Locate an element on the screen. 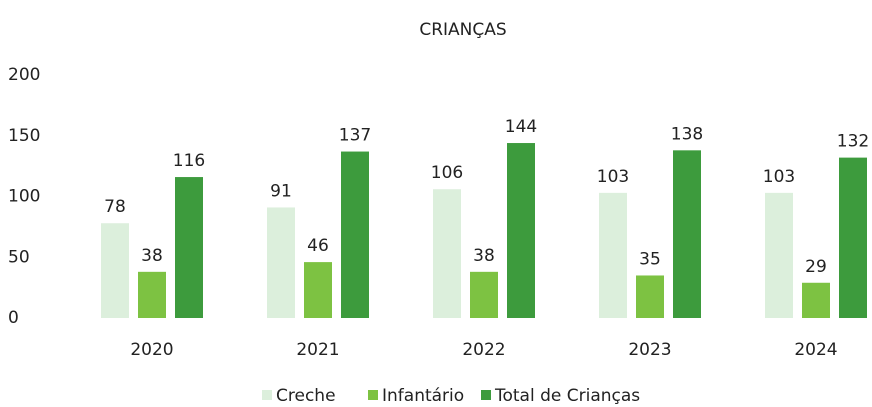 This screenshot has width=872, height=407. x-tick-label: 2020 is located at coordinates (151, 350).